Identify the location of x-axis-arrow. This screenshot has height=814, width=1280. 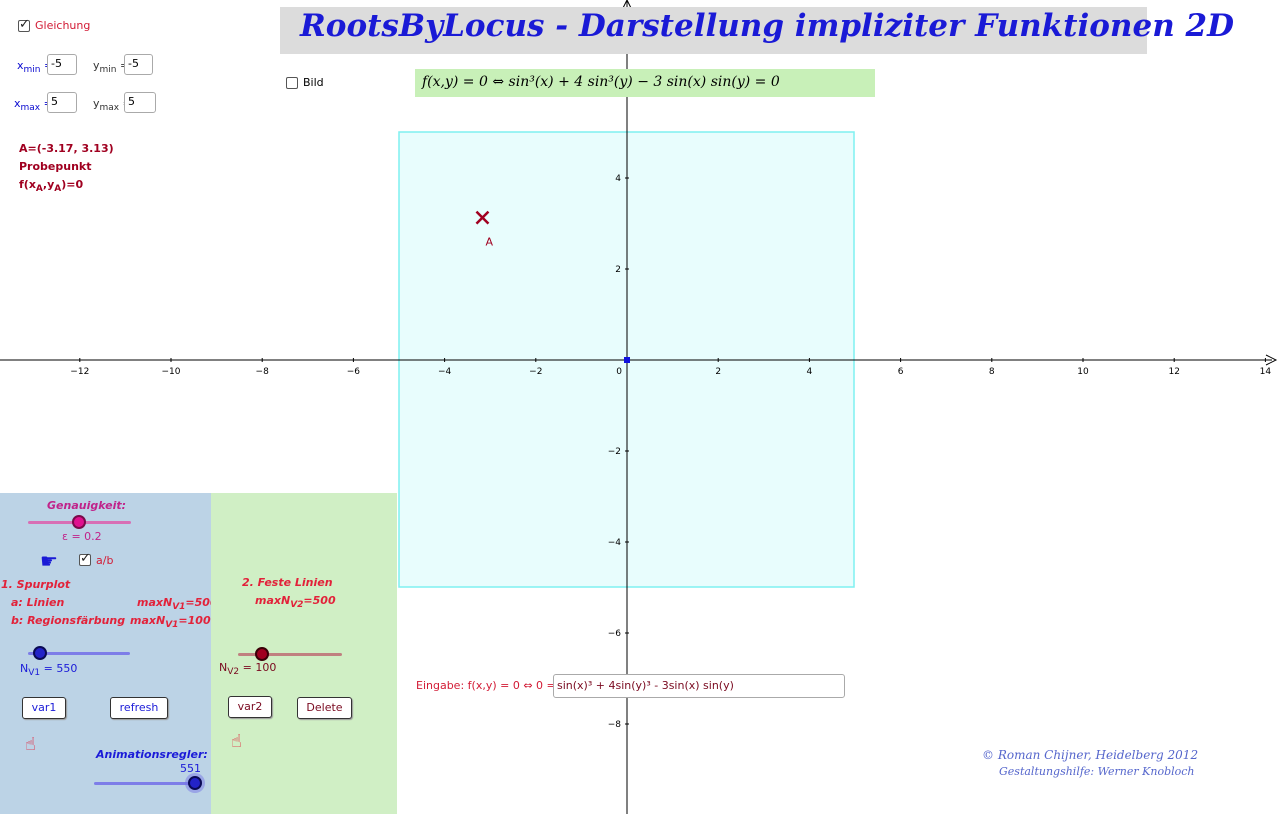
(1271, 360).